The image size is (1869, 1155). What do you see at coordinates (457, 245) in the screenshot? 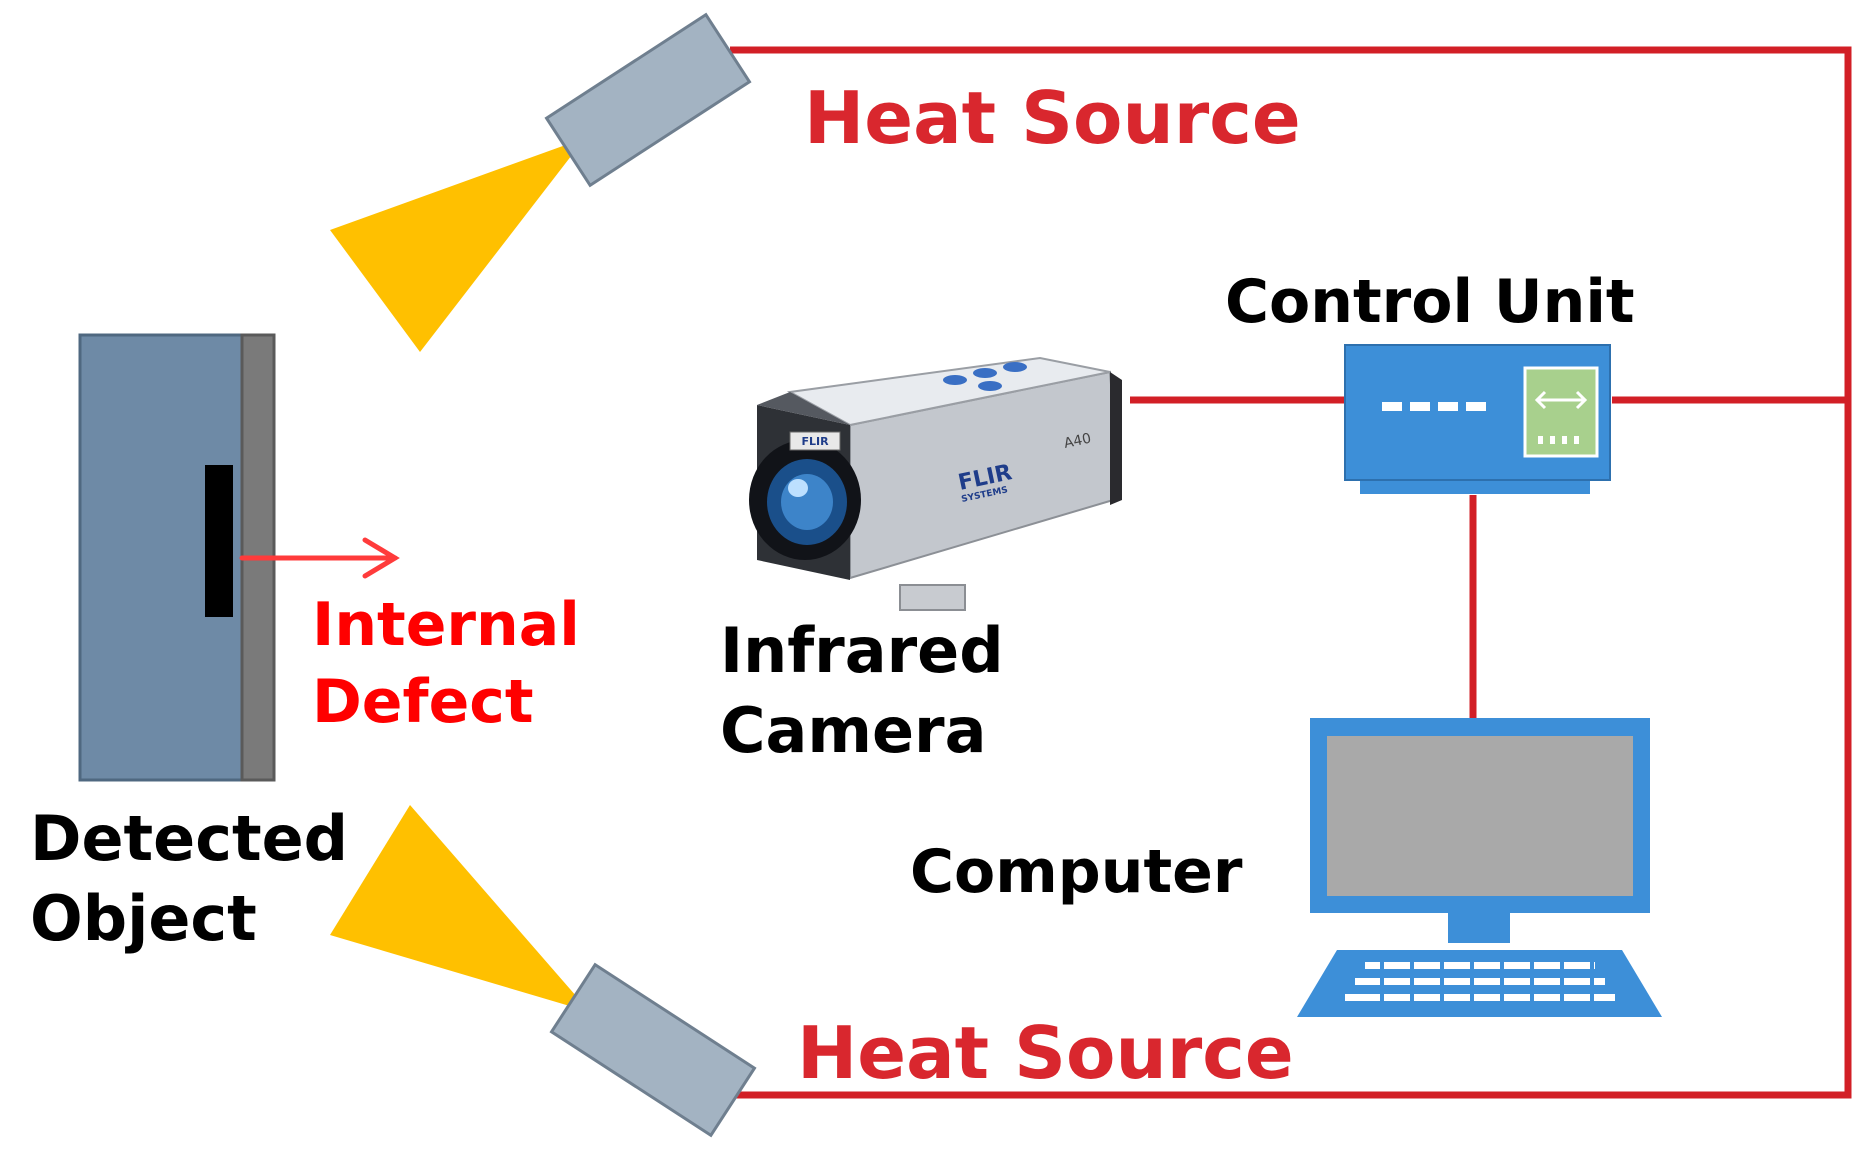
I see `heat-beam-top` at bounding box center [457, 245].